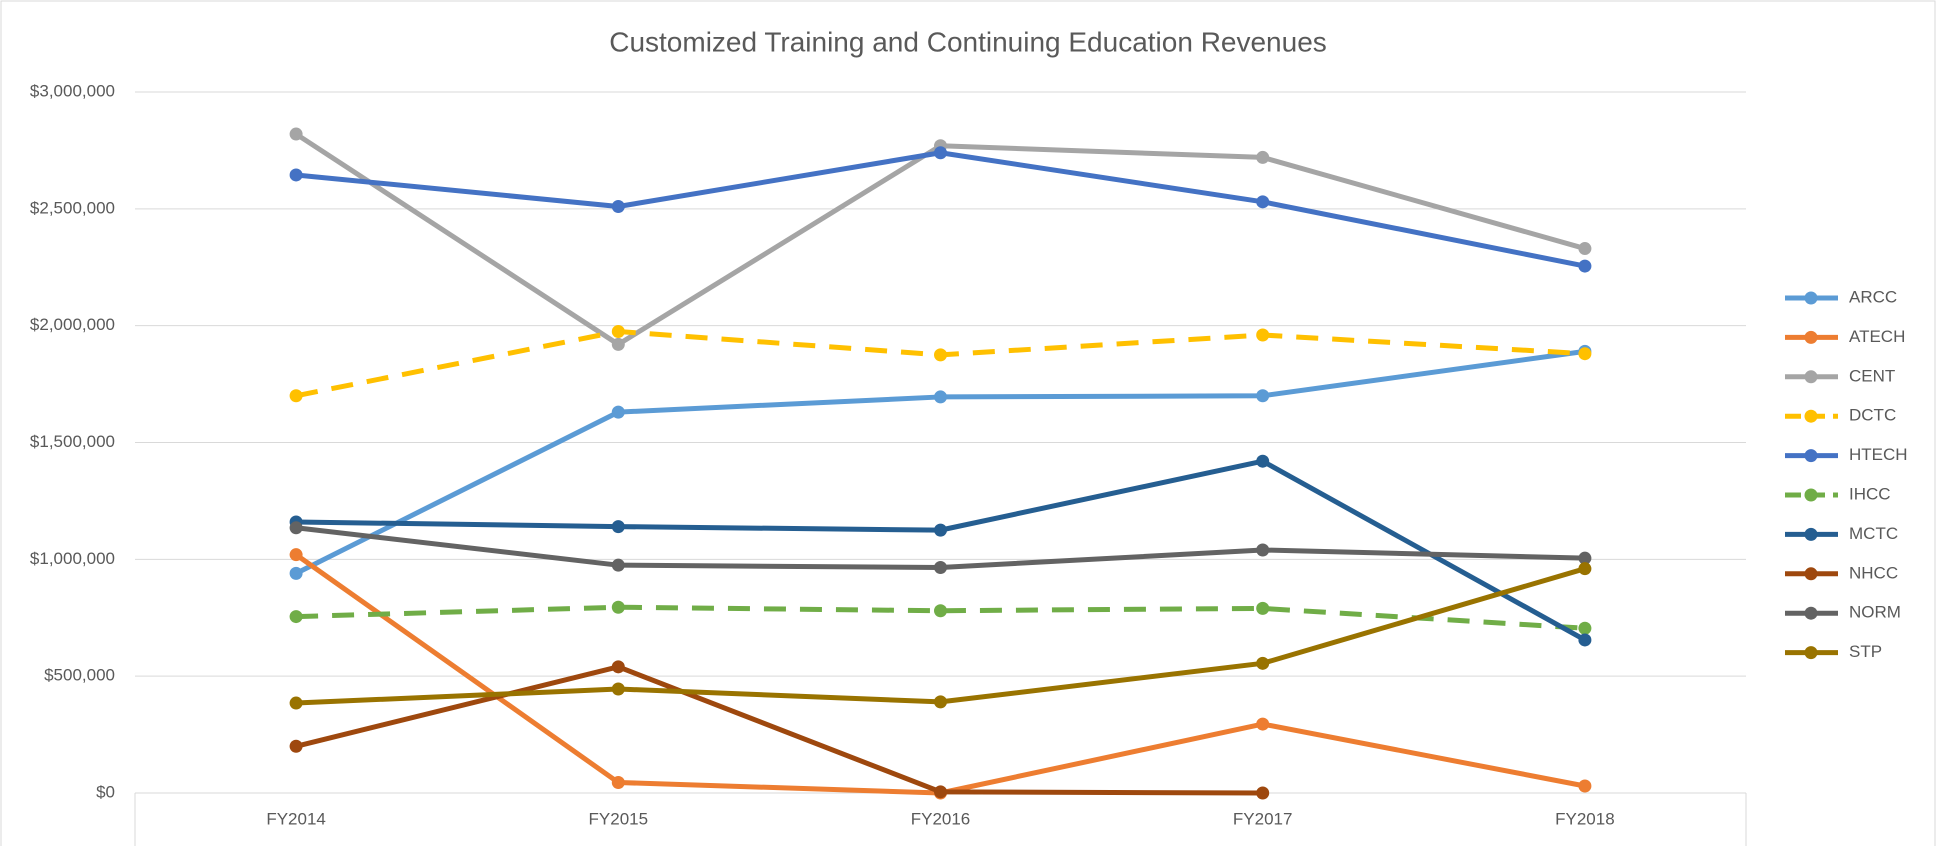 The width and height of the screenshot is (1936, 851). I want to click on legend-label: NHCC, so click(1873, 572).